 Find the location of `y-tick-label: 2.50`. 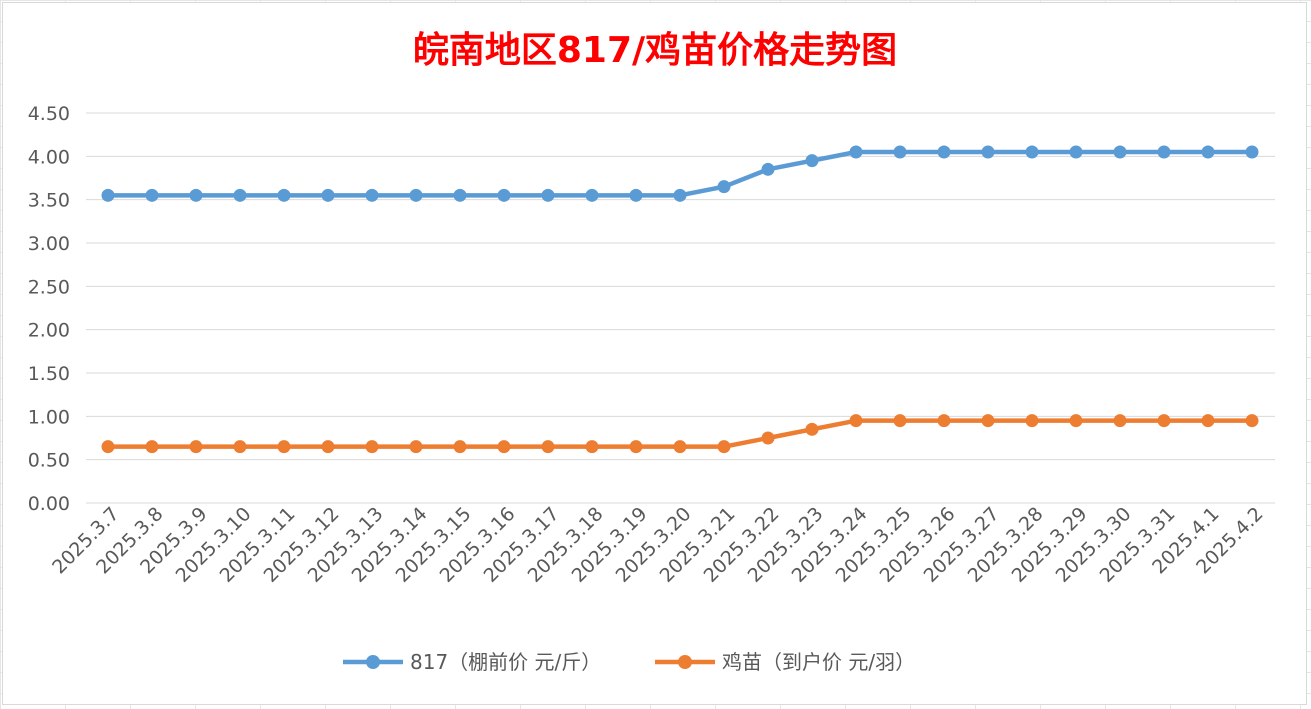

y-tick-label: 2.50 is located at coordinates (49, 287).